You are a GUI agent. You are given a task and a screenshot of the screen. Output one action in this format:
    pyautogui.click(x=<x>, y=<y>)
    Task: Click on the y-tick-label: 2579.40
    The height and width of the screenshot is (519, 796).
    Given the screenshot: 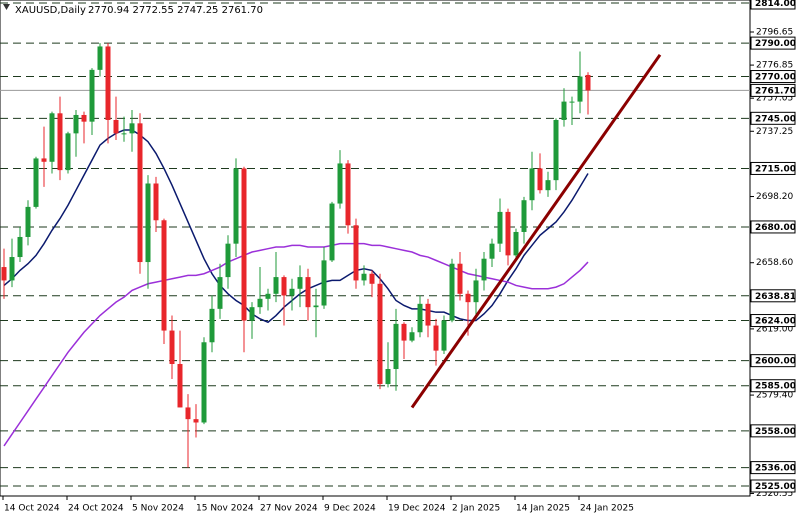 What is the action you would take?
    pyautogui.click(x=774, y=396)
    